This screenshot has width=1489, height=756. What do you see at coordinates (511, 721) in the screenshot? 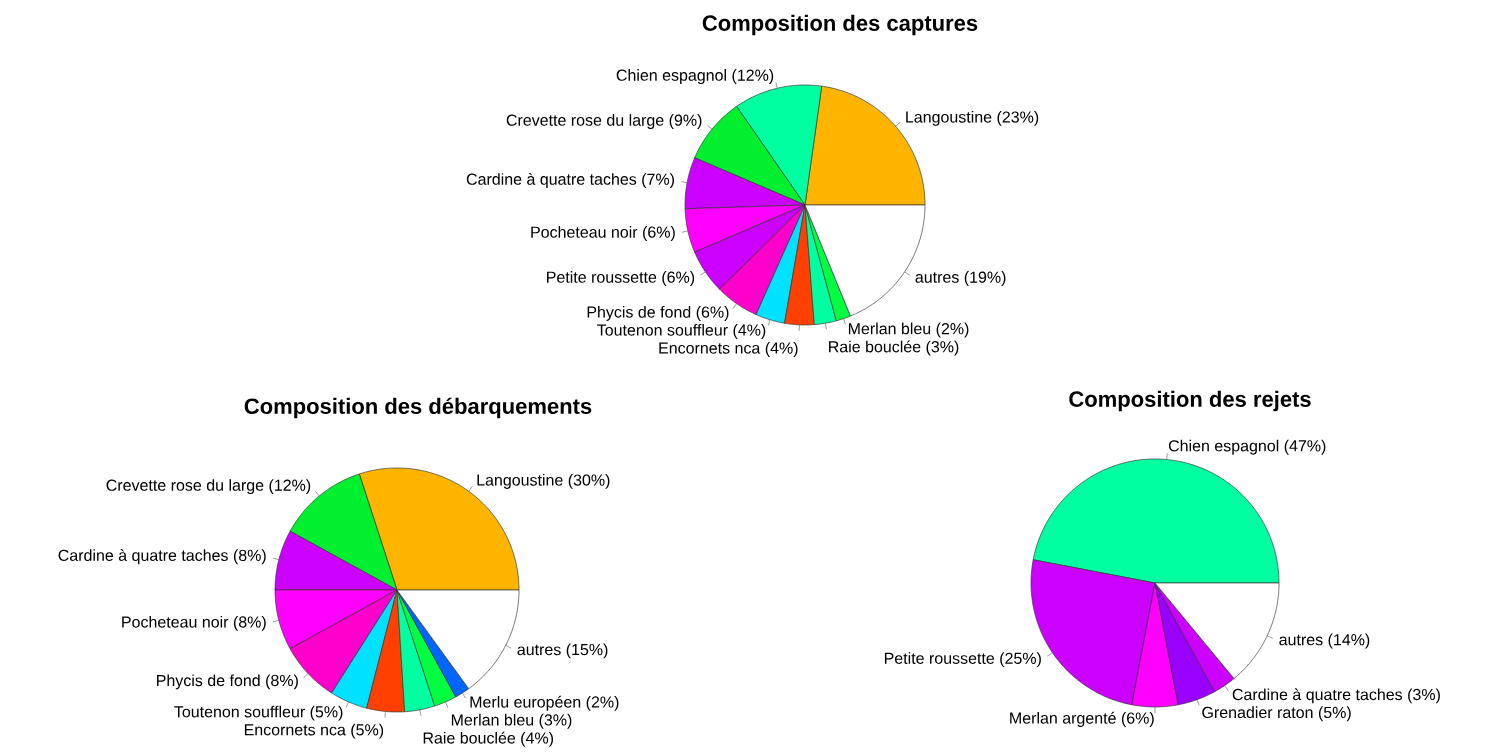
I see `slice-label: Merlan bleu (3%)` at bounding box center [511, 721].